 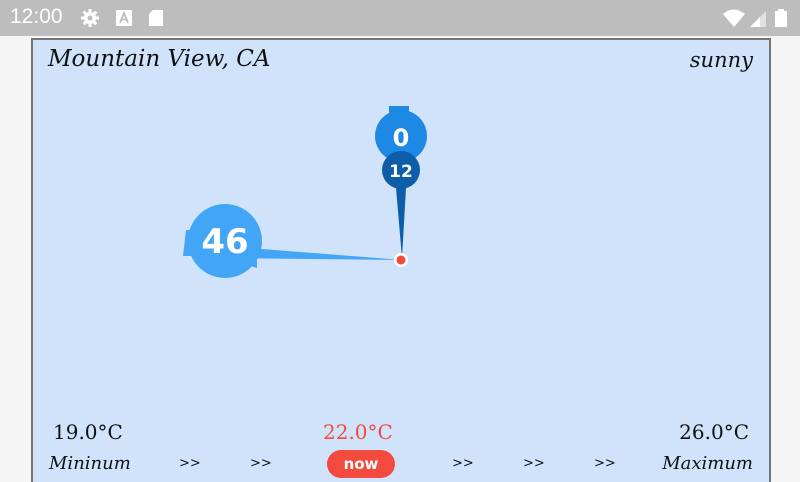 I want to click on weather-condition: sunny, so click(x=721, y=60).